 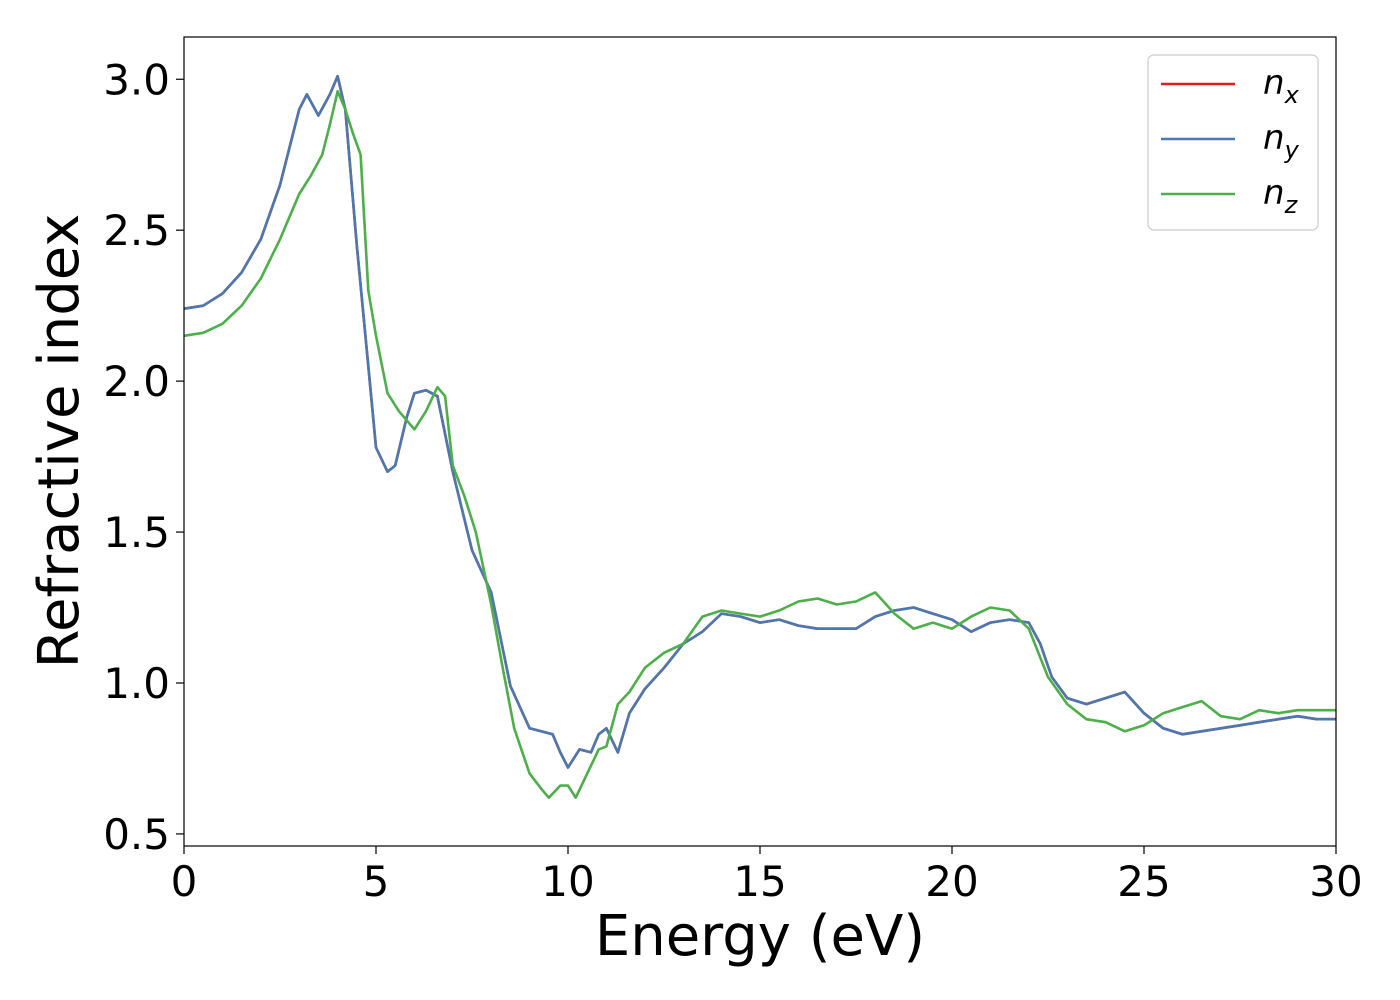 I want to click on legend: nx ny nz, so click(x=1233, y=142).